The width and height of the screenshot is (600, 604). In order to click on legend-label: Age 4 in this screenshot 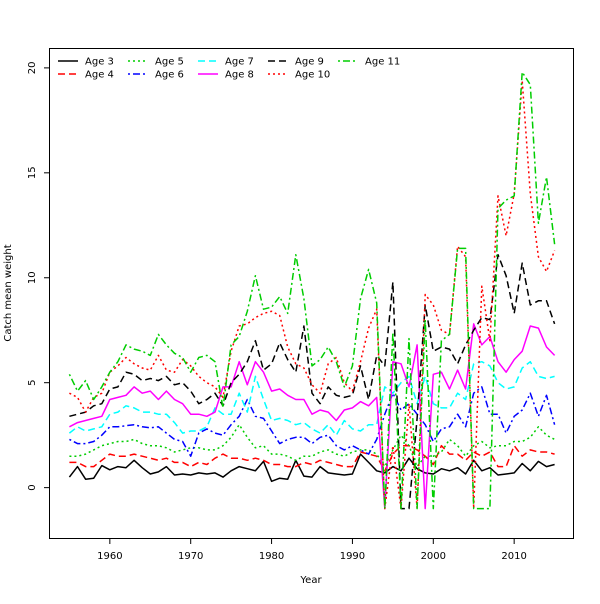, I will do `click(99, 75)`.